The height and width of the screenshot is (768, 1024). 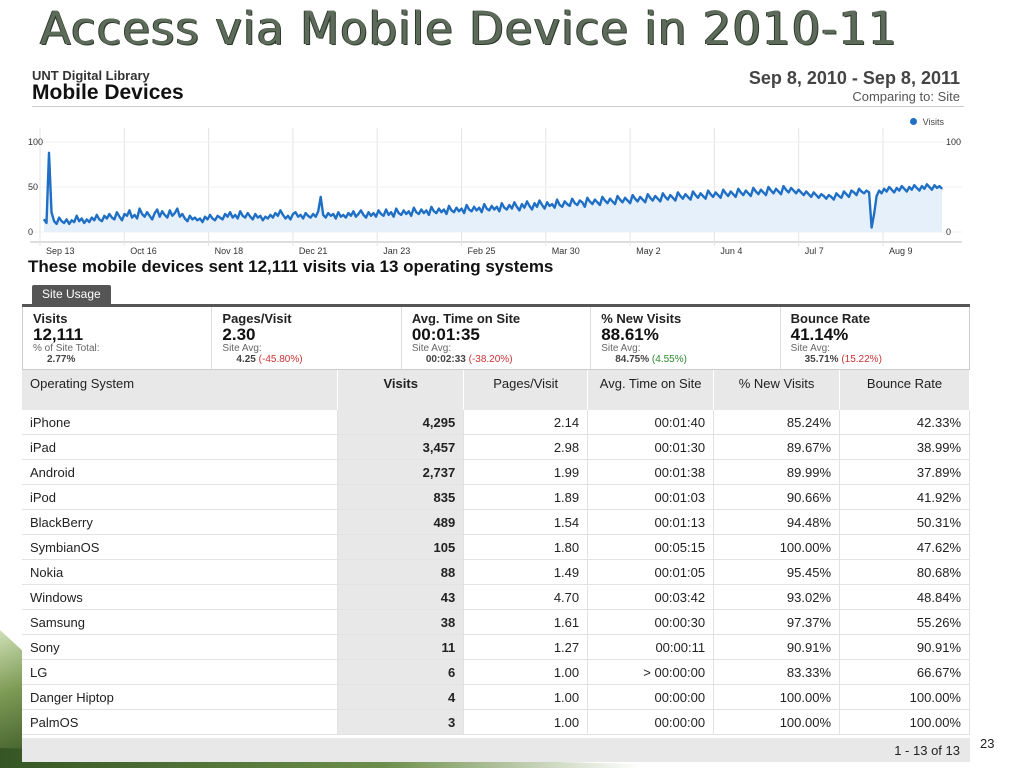 What do you see at coordinates (496, 447) in the screenshot?
I see `table-row: iPad 3,457 2.98 00:01:30 89.67% 38.99%` at bounding box center [496, 447].